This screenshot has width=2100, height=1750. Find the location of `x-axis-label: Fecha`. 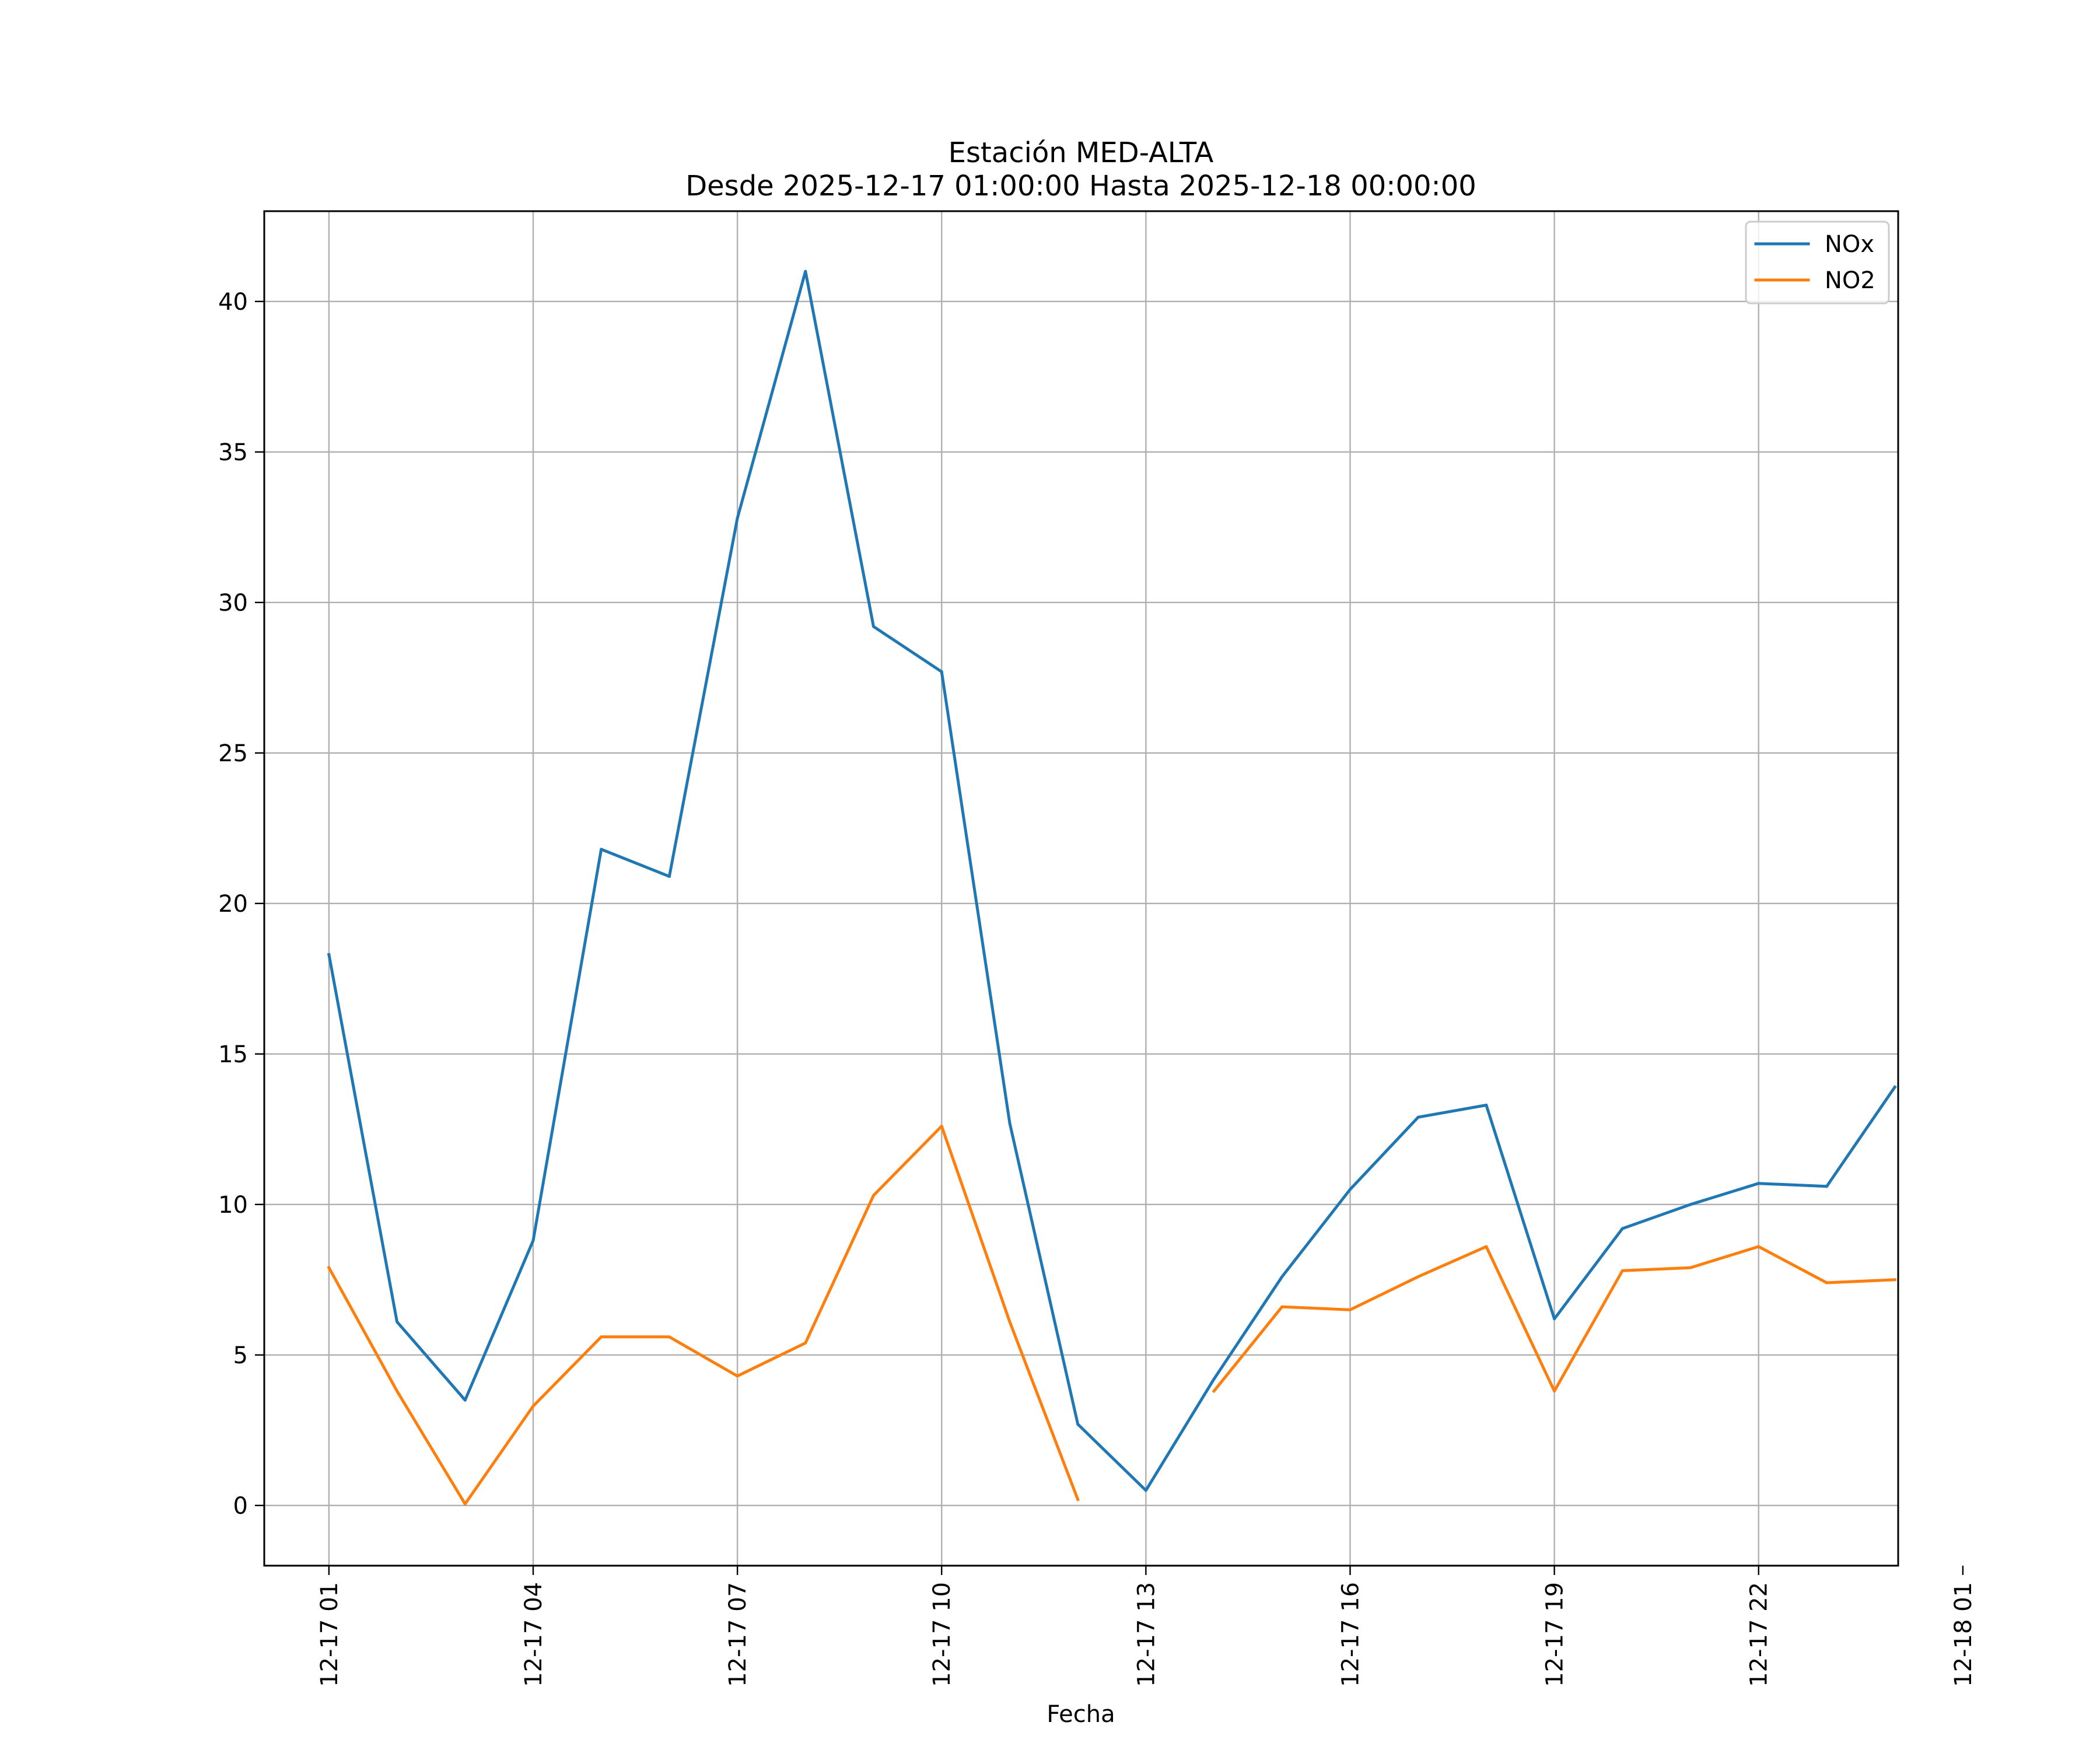

x-axis-label: Fecha is located at coordinates (1080, 1714).